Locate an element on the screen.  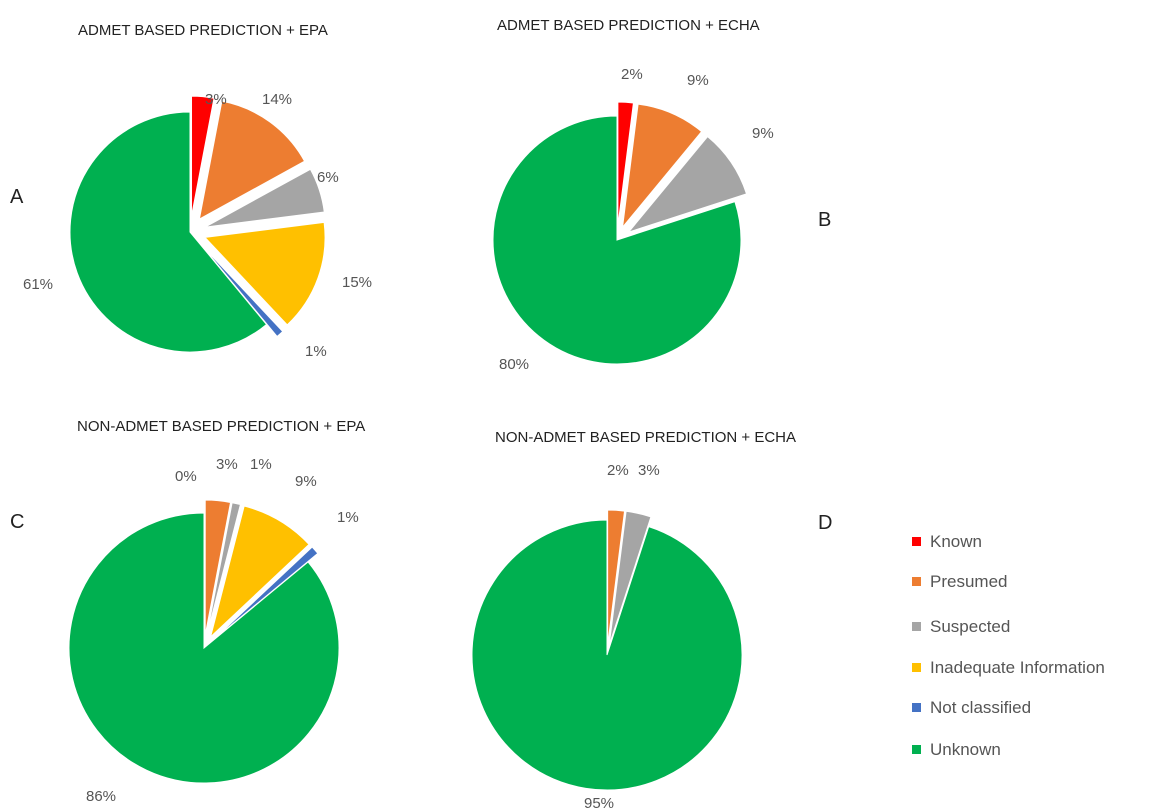
slice-label-presumed: 9% is located at coordinates (698, 80).